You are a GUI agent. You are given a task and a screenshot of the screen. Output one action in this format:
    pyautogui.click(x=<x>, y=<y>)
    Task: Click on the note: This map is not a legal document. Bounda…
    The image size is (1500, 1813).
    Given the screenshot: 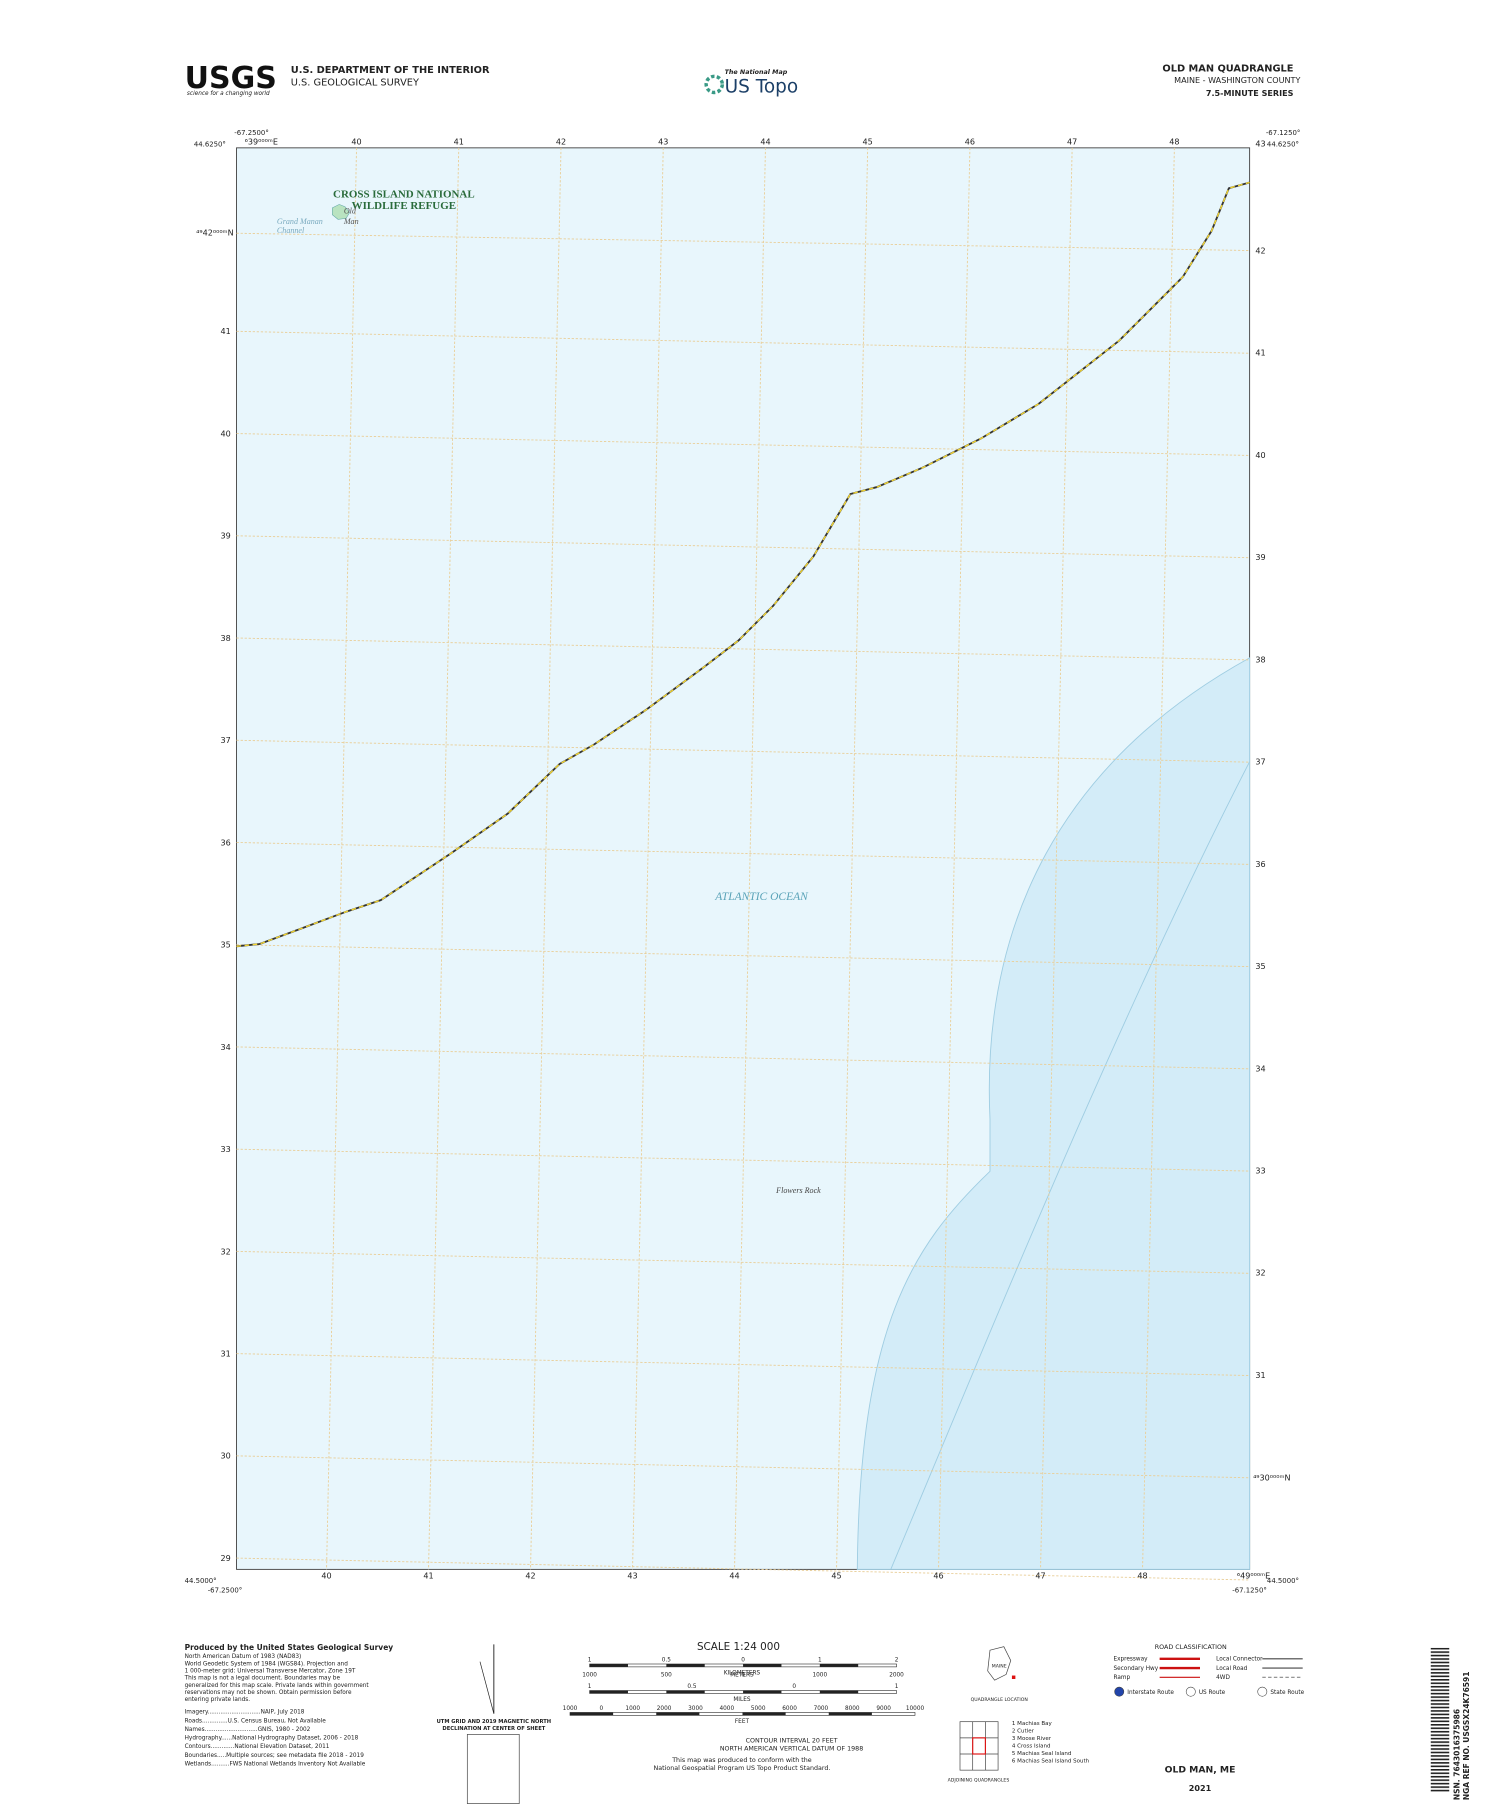 What is the action you would take?
    pyautogui.click(x=262, y=1679)
    